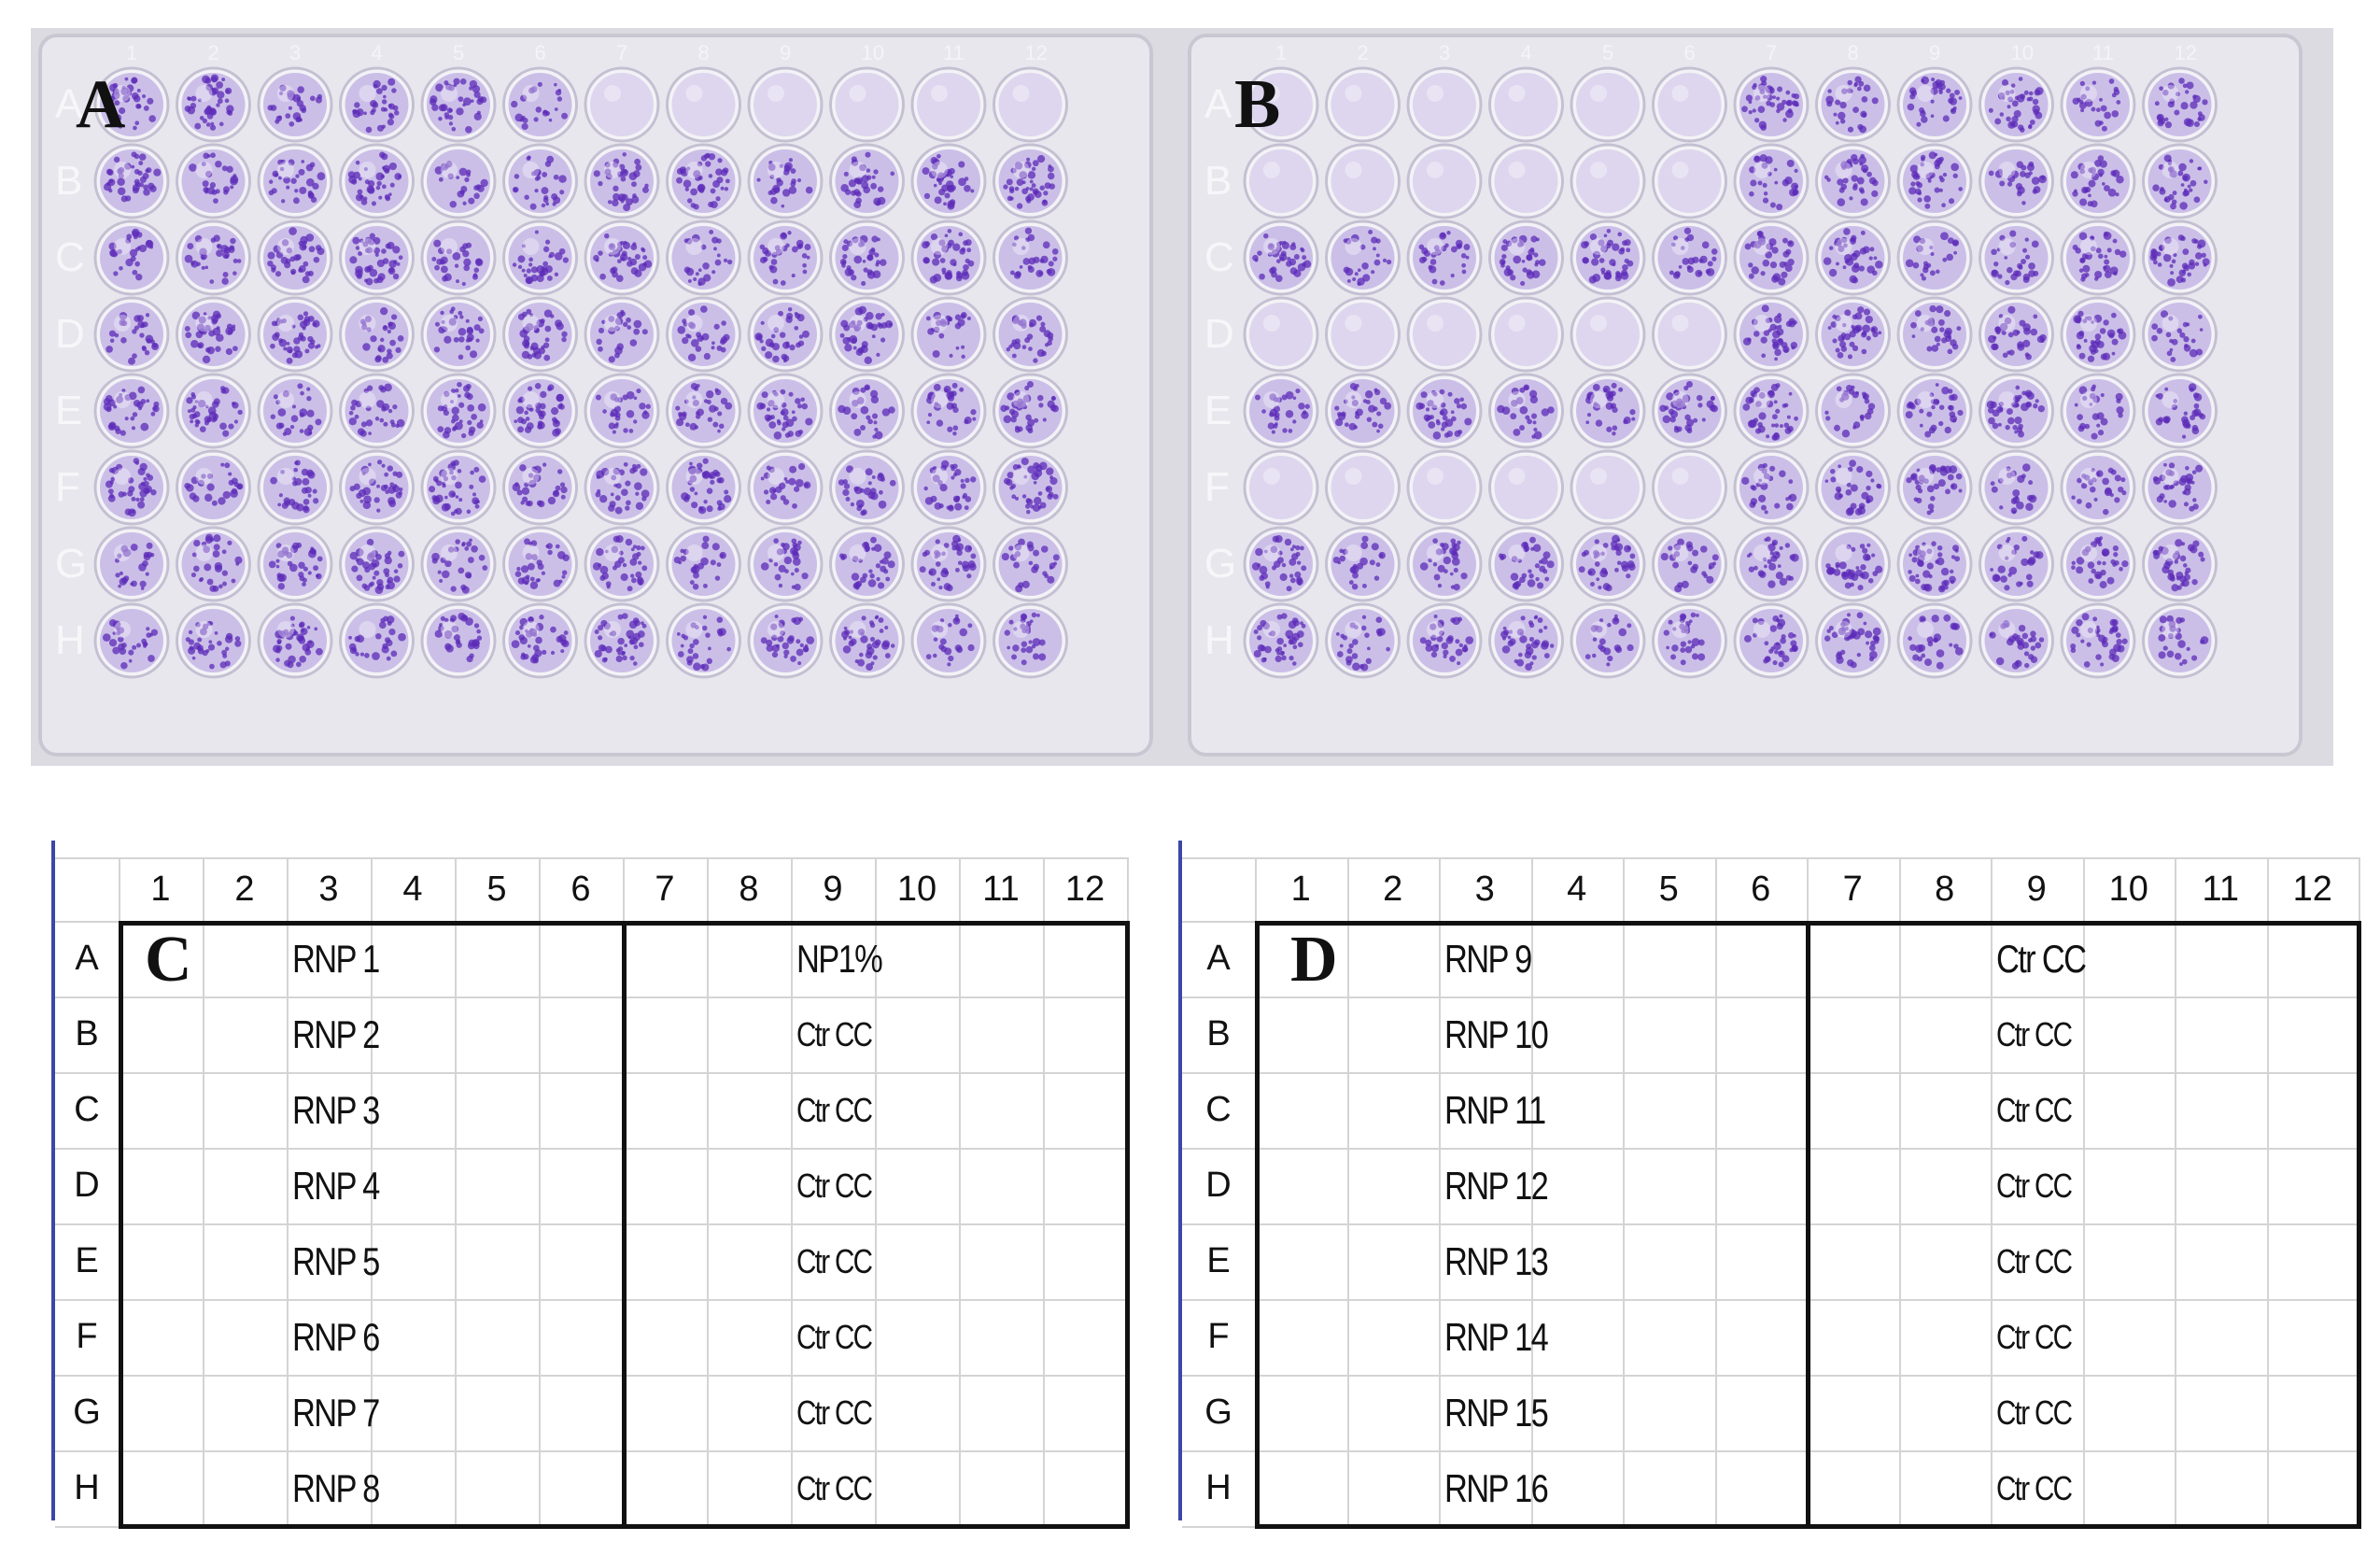  I want to click on panel-letter: D, so click(1314, 960).